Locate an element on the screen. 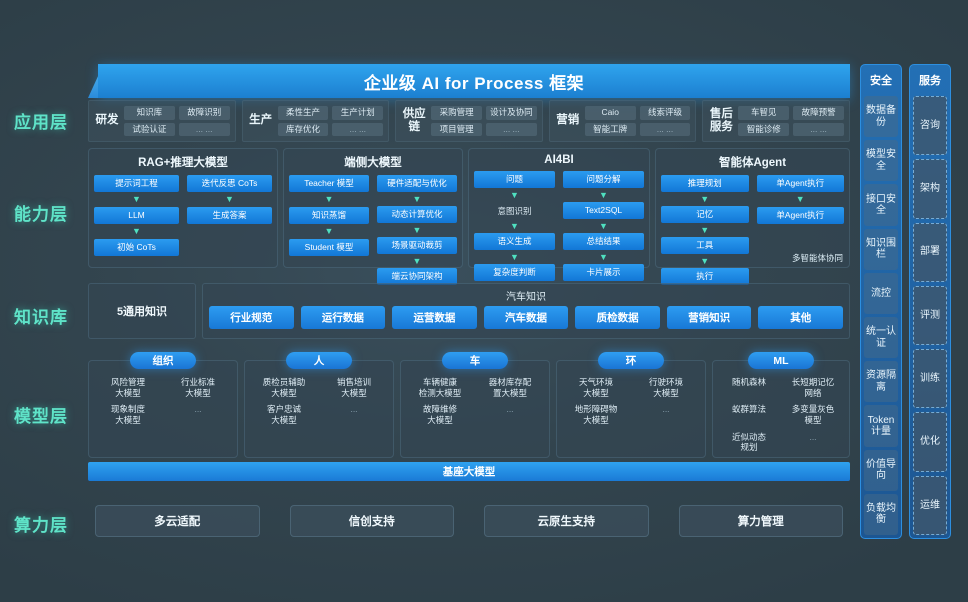  knowledge-chip: 汽车数据 is located at coordinates (526, 317).